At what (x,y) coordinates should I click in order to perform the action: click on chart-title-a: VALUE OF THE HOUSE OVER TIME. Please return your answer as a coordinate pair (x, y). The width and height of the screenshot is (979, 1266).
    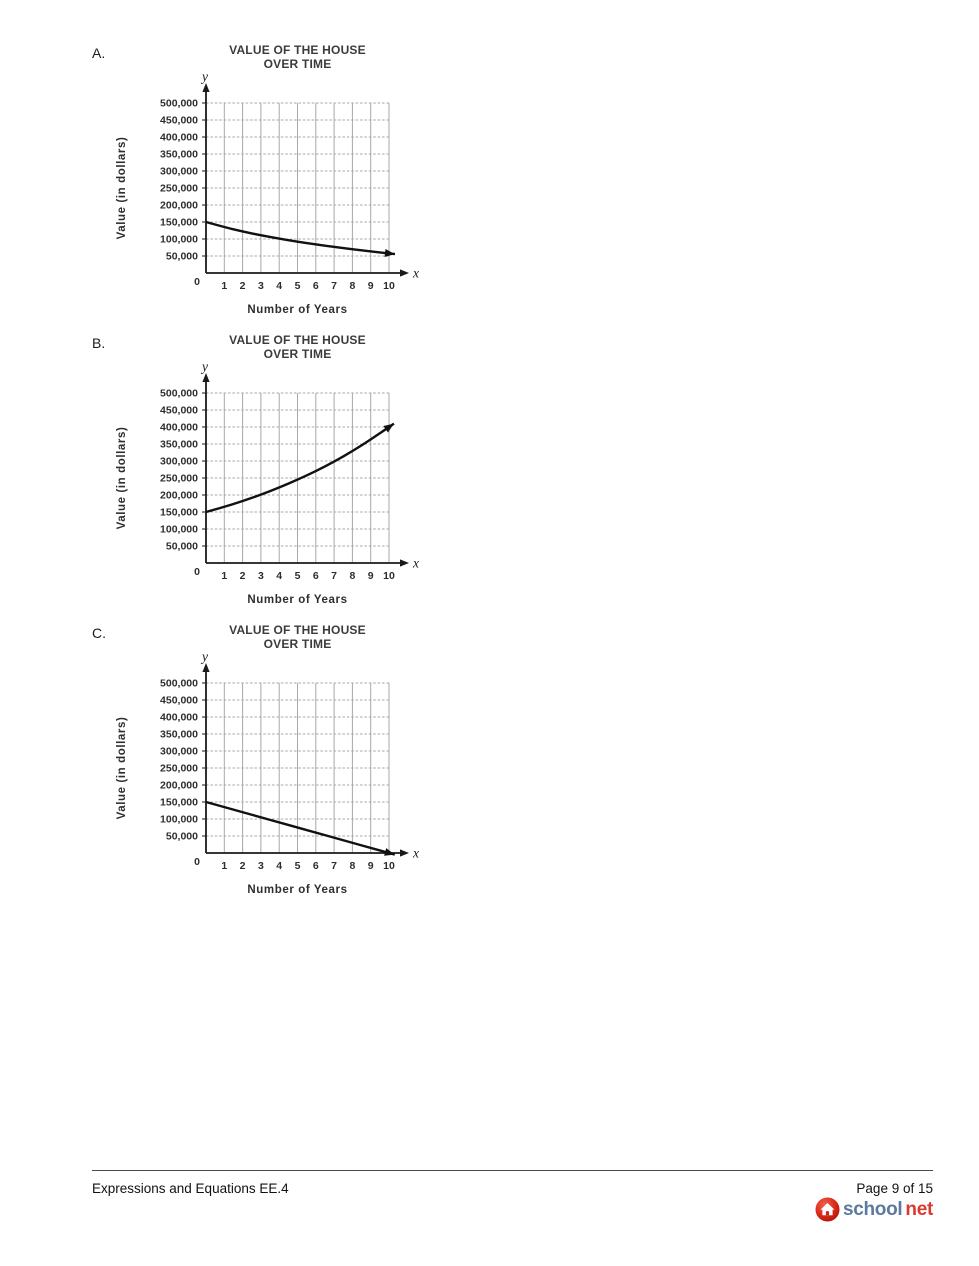
    Looking at the image, I should click on (297, 57).